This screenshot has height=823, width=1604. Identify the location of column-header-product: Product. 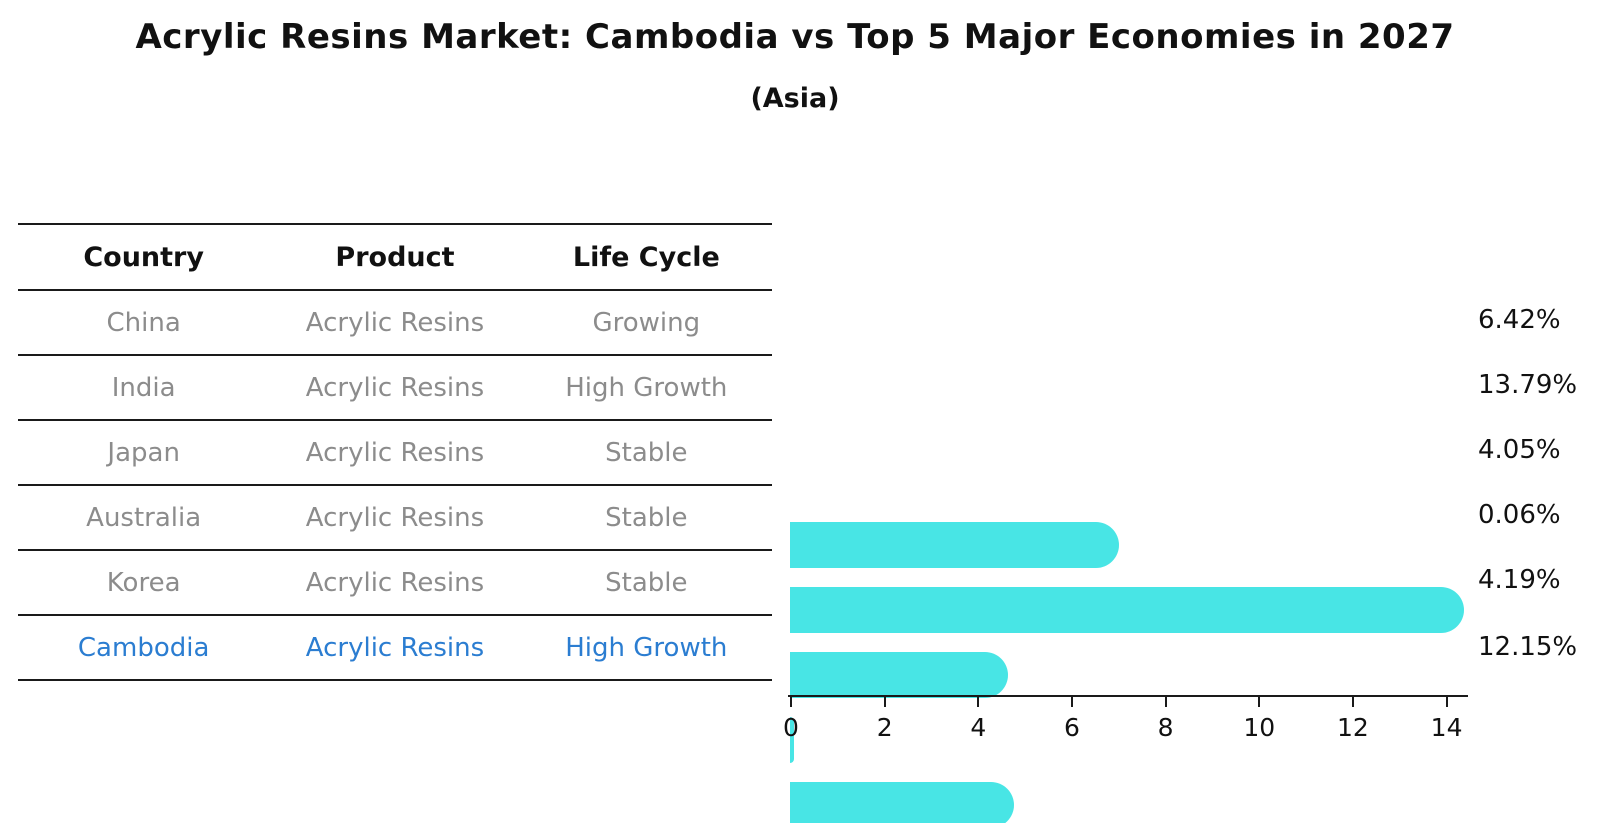
(395, 257).